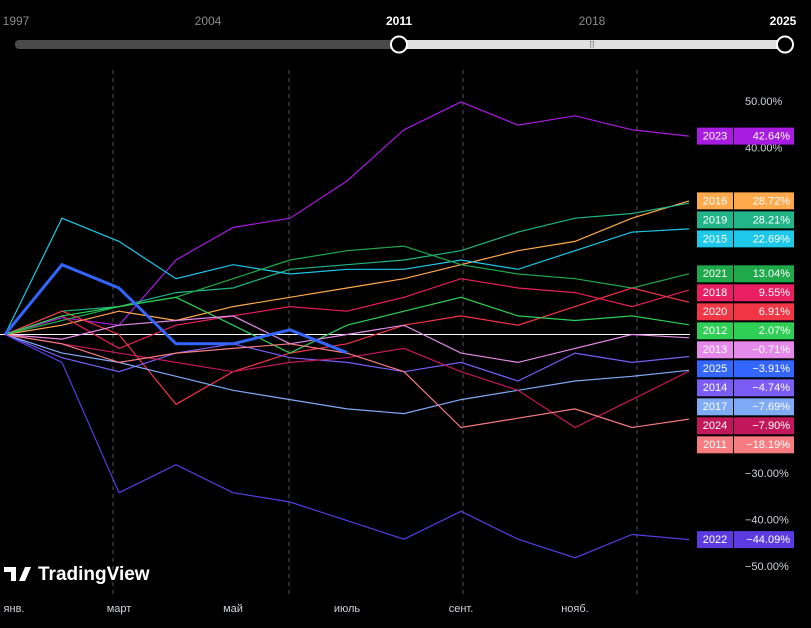 The height and width of the screenshot is (628, 811). Describe the element at coordinates (208, 21) in the screenshot. I see `timeline-label: 2004` at that location.